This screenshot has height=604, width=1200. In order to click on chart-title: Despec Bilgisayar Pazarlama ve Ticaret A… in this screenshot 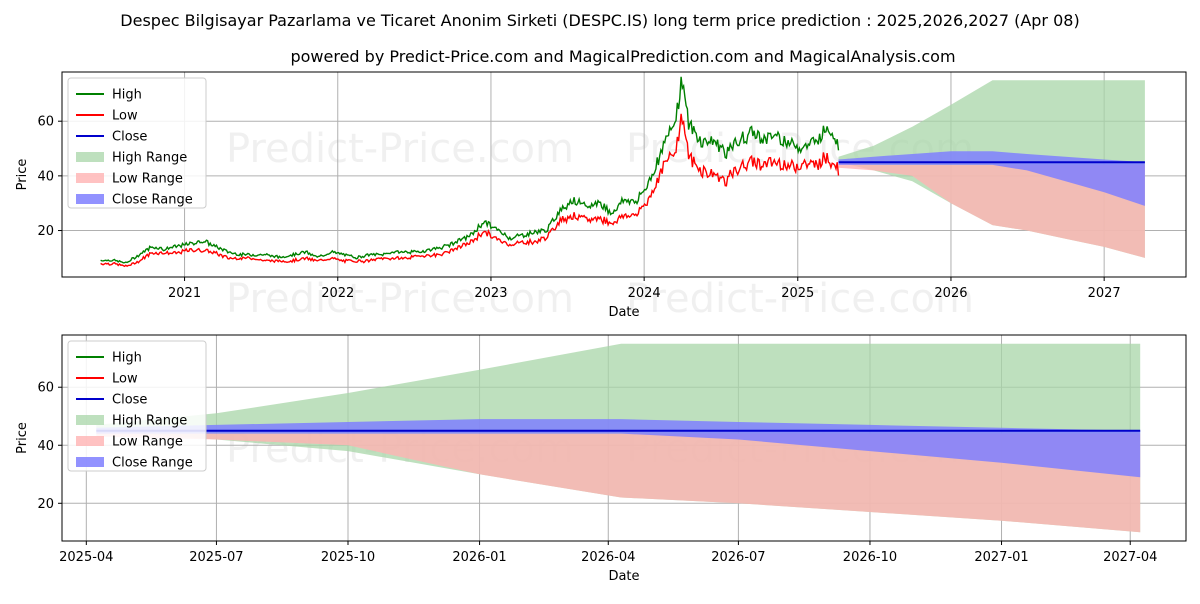, I will do `click(599, 20)`.